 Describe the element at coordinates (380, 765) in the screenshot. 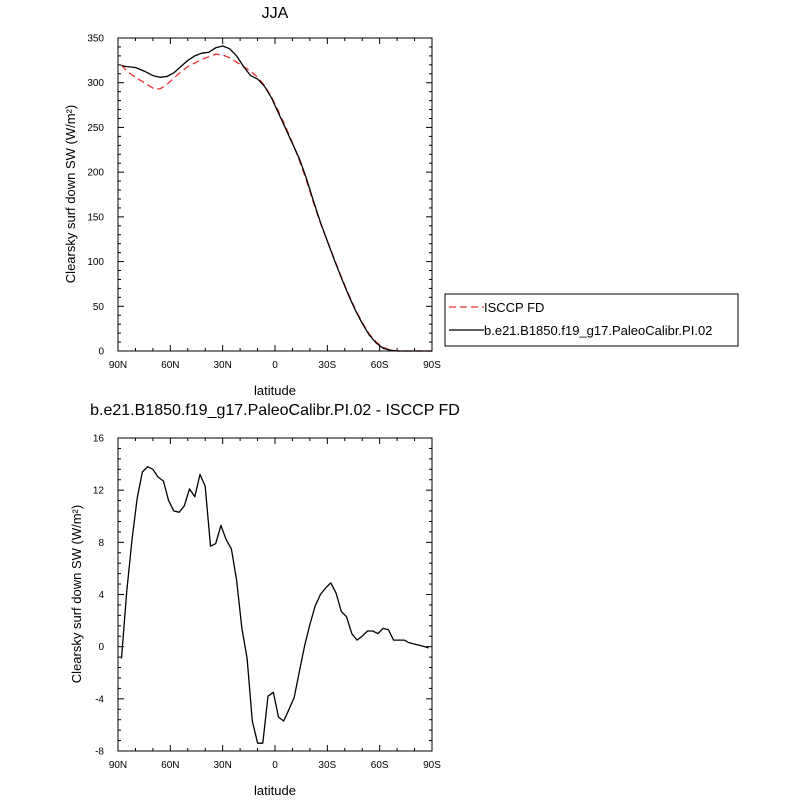

I see `bottom-chart-x-tick-label: 60S` at that location.